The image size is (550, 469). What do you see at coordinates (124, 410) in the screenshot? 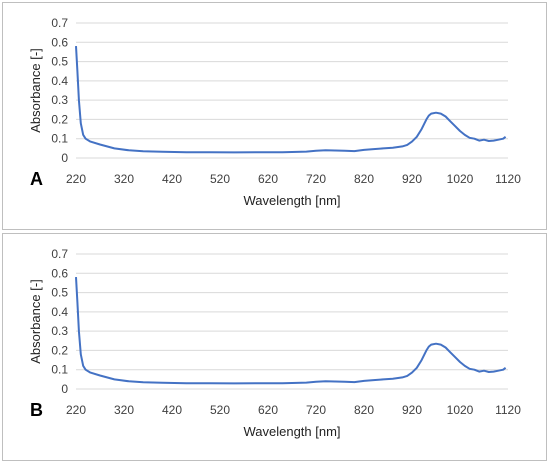
I see `chart-b-x-tick-label: 320` at bounding box center [124, 410].